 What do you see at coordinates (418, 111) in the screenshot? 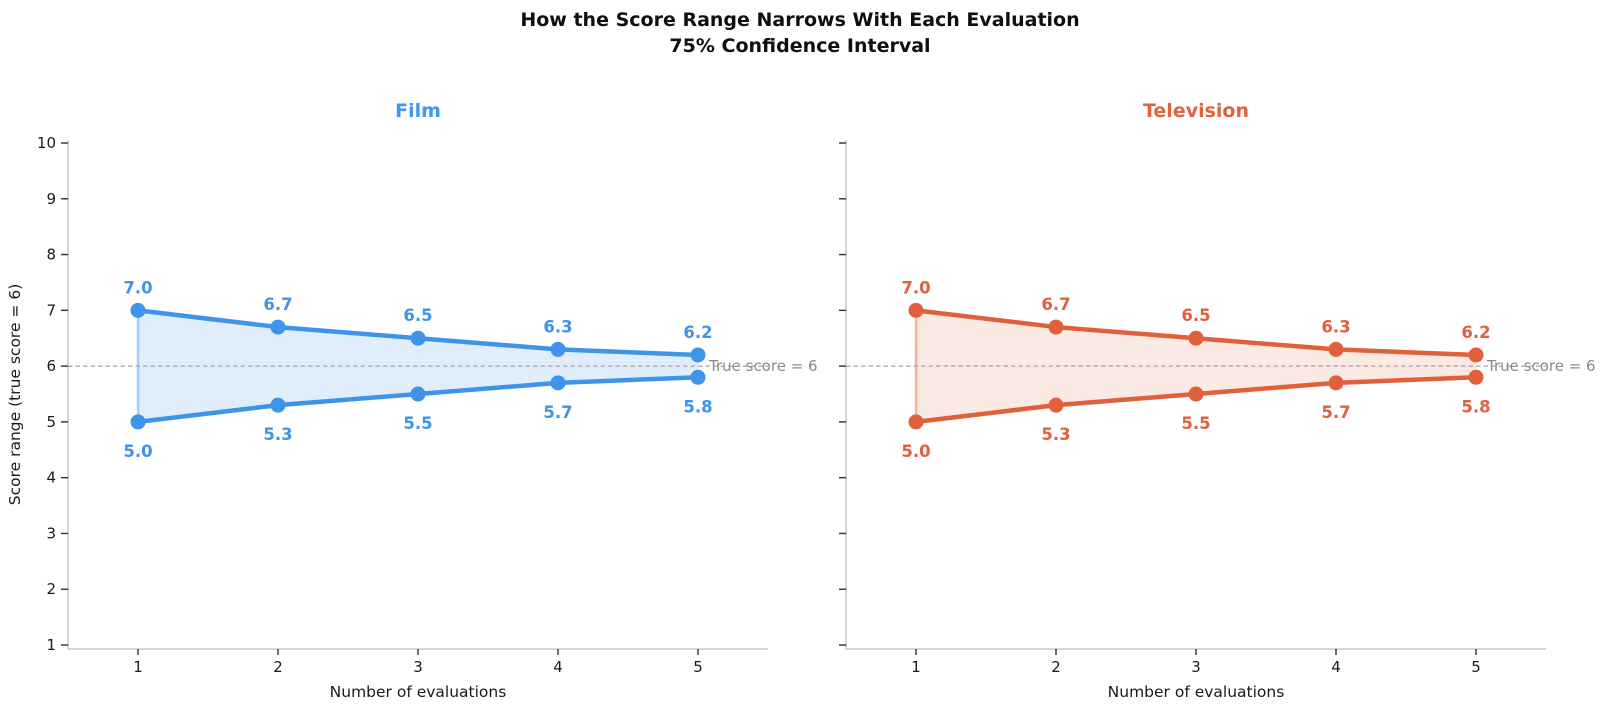
I see `film-panel-title: Film` at bounding box center [418, 111].